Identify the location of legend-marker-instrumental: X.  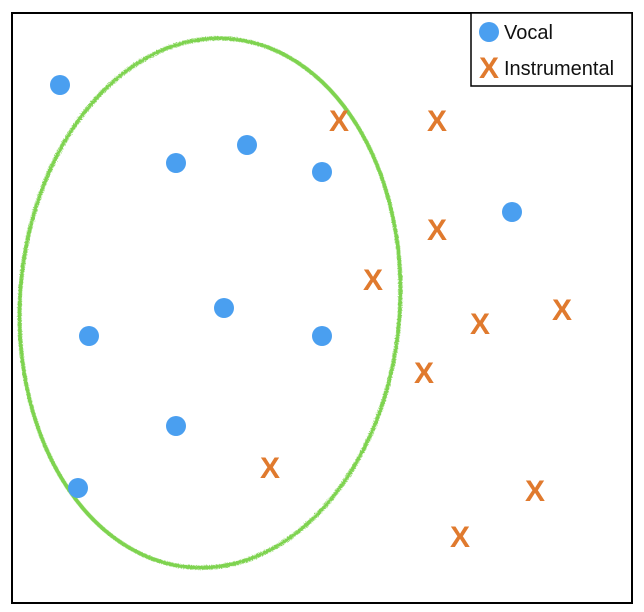
(489, 68).